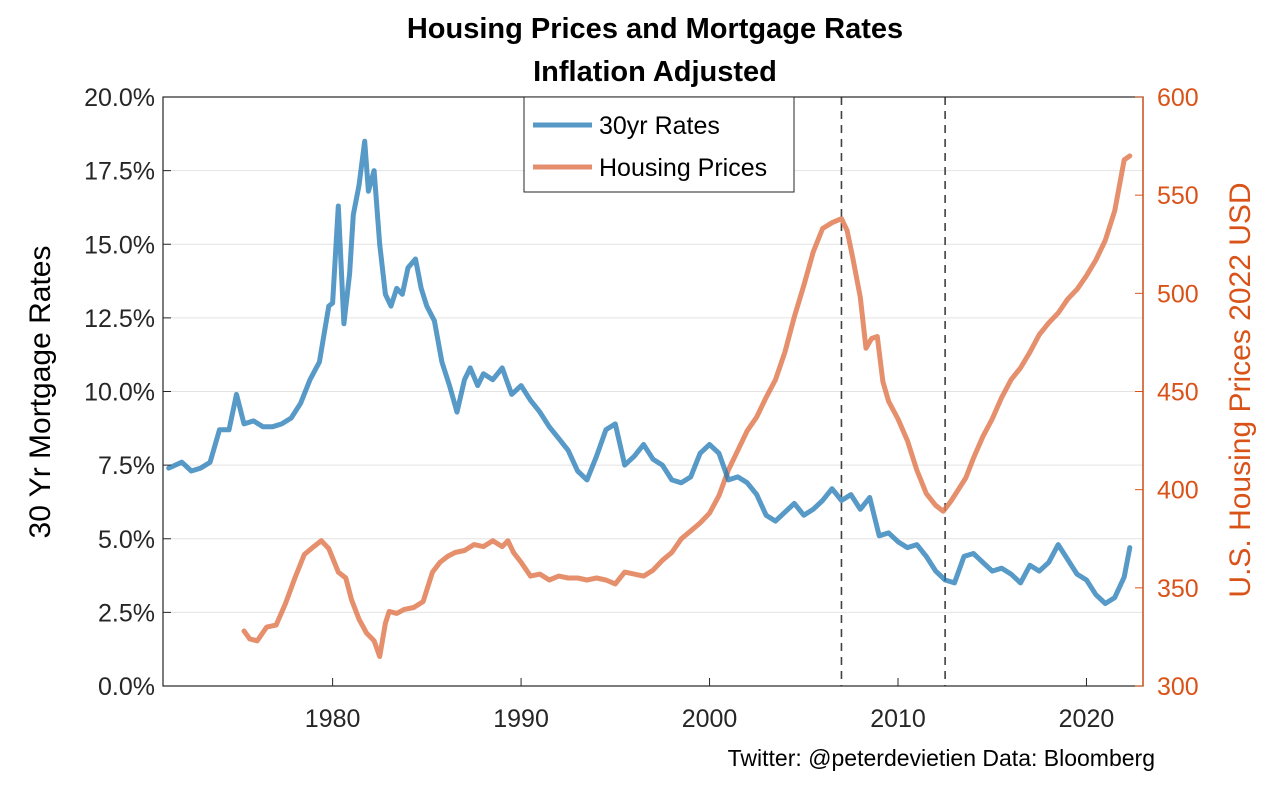  I want to click on legend-box, so click(659, 144).